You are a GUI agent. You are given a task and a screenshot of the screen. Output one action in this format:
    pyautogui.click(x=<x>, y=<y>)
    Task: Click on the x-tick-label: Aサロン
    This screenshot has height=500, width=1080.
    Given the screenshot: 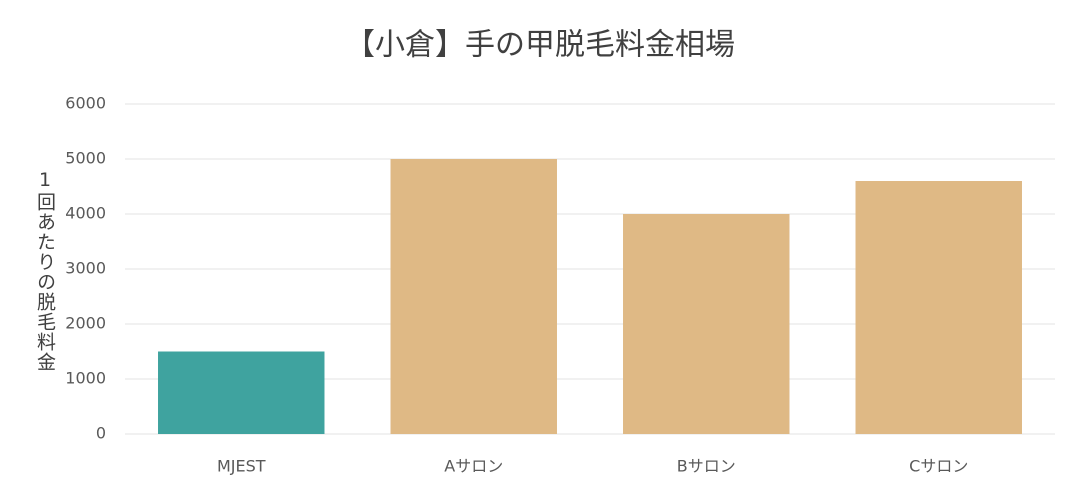 What is the action you would take?
    pyautogui.click(x=473, y=466)
    